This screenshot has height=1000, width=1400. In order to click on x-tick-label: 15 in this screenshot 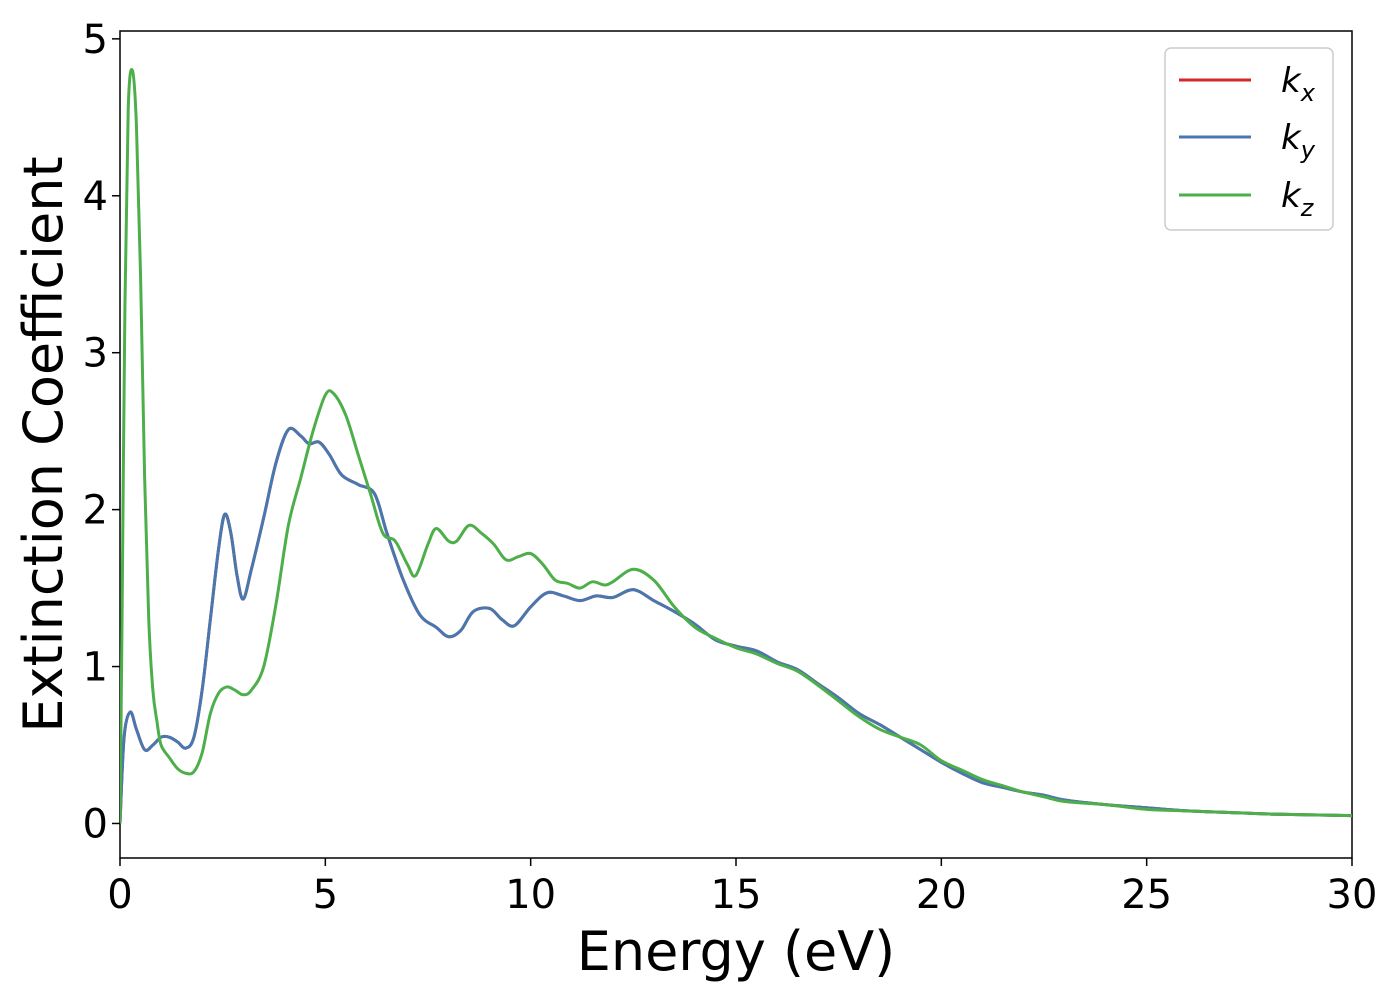, I will do `click(736, 895)`.